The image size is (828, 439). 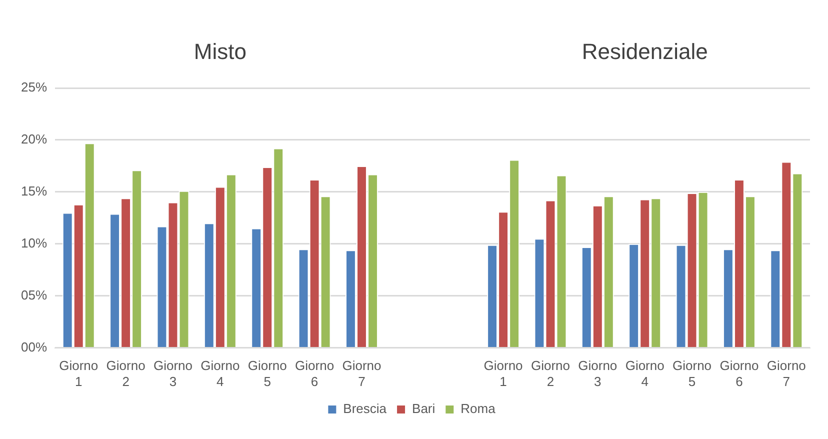 I want to click on legend-label: Bari, so click(x=424, y=408).